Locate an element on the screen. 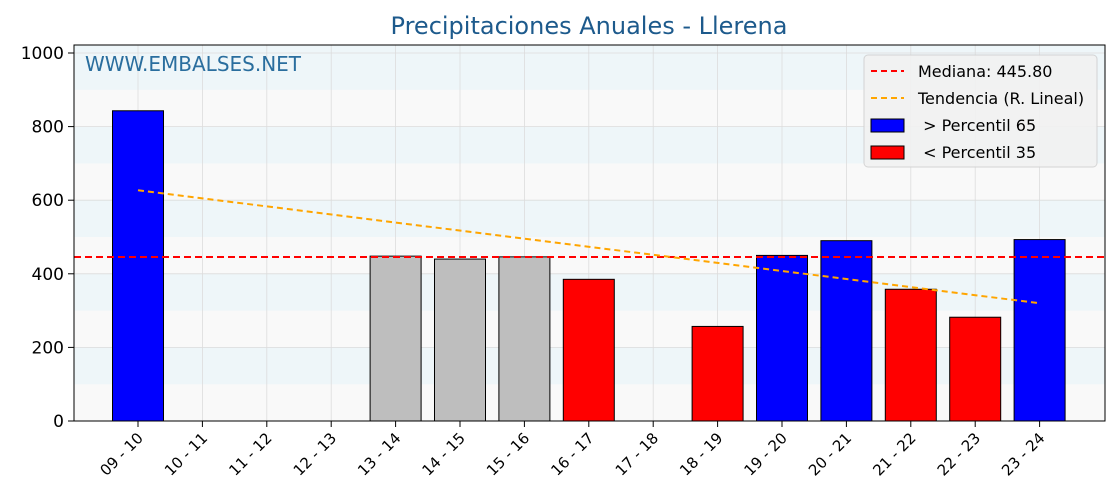 The height and width of the screenshot is (500, 1120). y-tick-label: 0 is located at coordinates (58, 422).